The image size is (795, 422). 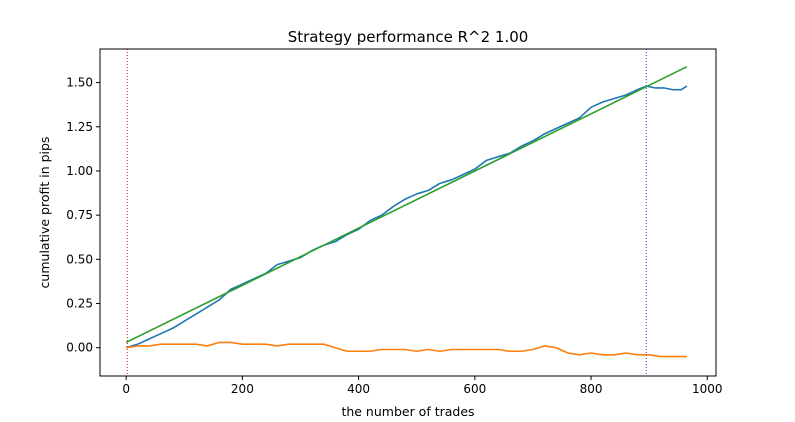 What do you see at coordinates (79, 127) in the screenshot?
I see `y-tick-label: 1.25` at bounding box center [79, 127].